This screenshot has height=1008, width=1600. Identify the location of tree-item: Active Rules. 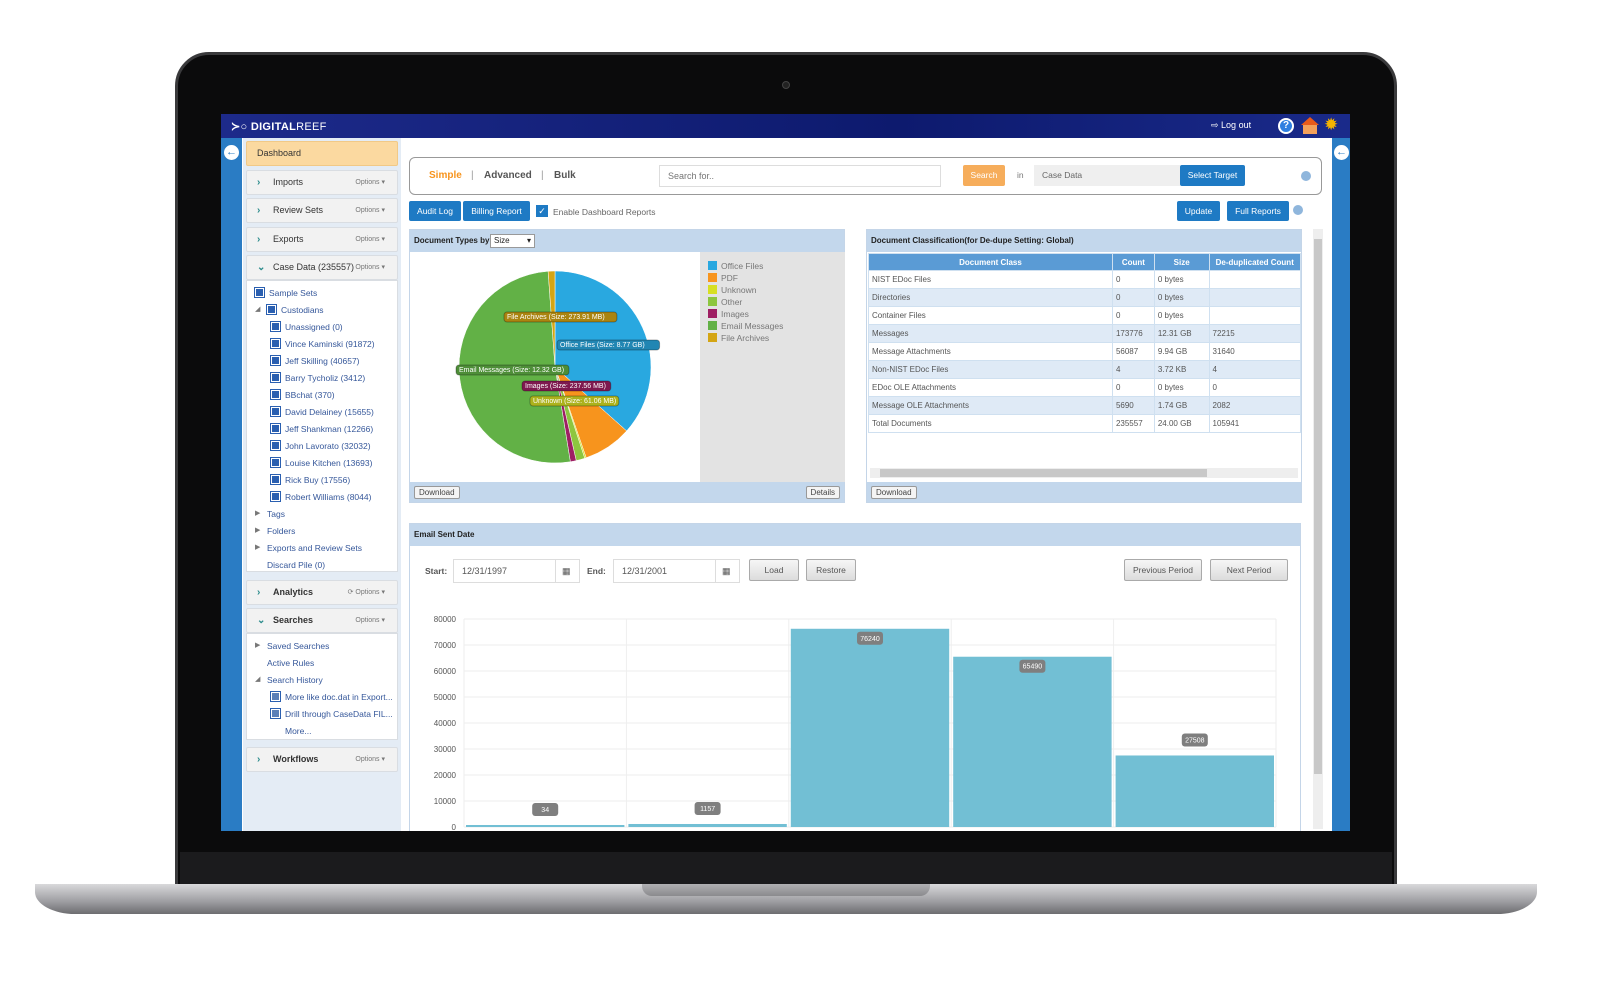
(291, 663).